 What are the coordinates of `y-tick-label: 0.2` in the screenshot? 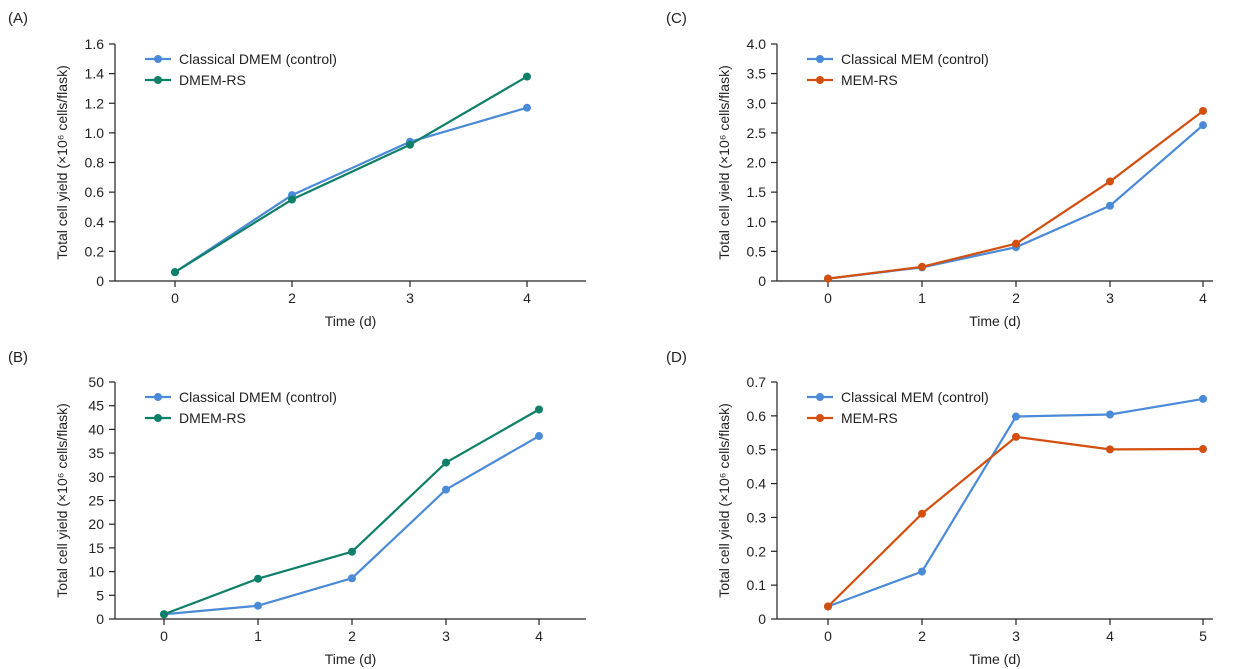 It's located at (95, 251).